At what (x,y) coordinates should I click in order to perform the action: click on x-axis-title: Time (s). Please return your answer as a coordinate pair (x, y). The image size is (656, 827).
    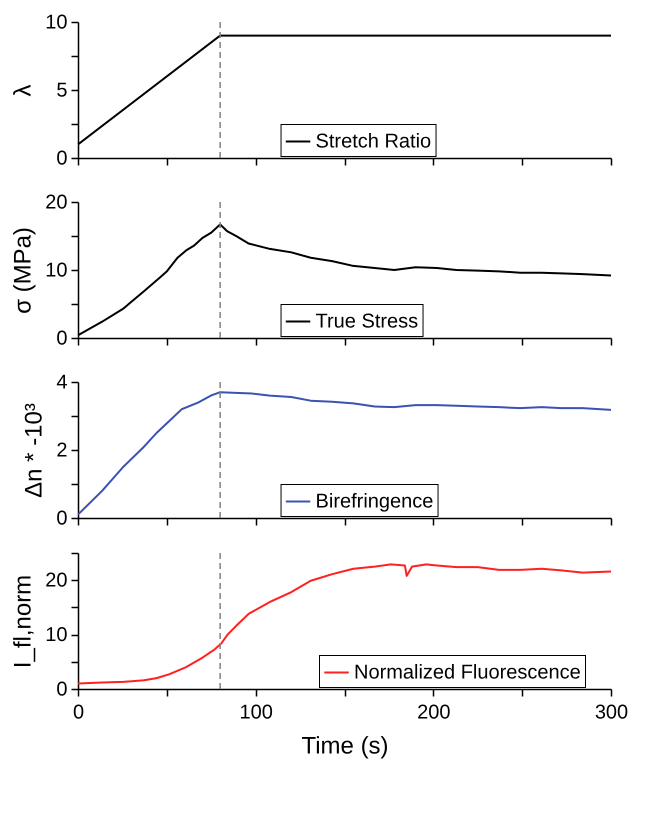
    Looking at the image, I should click on (345, 746).